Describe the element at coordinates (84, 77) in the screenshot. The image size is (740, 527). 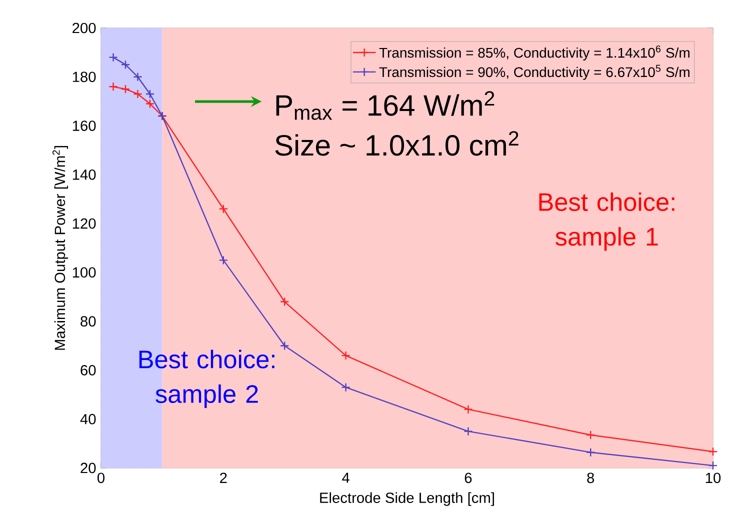
I see `y-tick-label: 180` at that location.